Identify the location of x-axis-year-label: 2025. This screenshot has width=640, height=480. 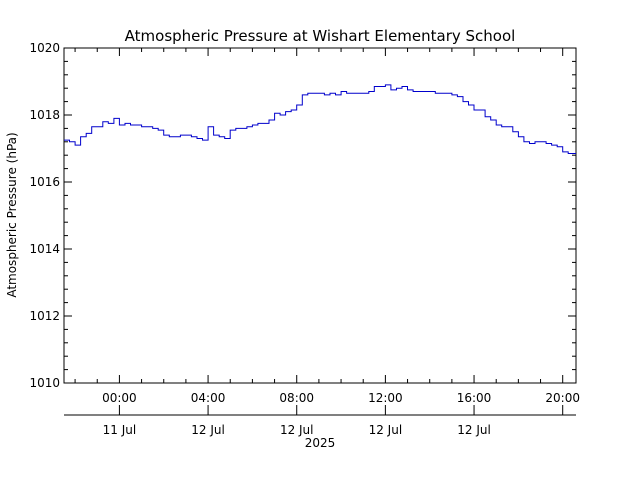
(320, 443).